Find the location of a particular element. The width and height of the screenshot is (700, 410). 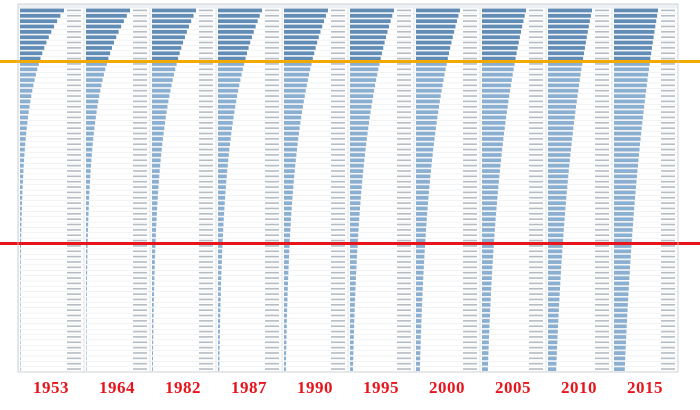

panel-header-1990 is located at coordinates (315, 6).